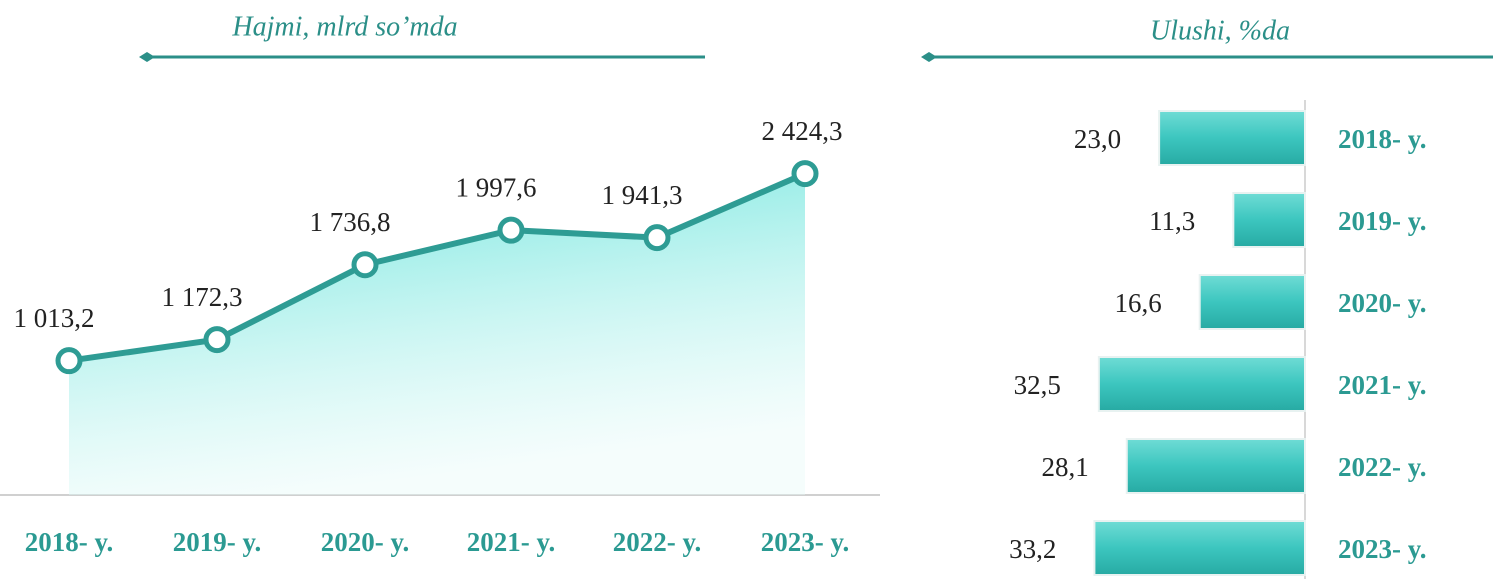  Describe the element at coordinates (54, 318) in the screenshot. I see `data-label: 1 013,2` at that location.